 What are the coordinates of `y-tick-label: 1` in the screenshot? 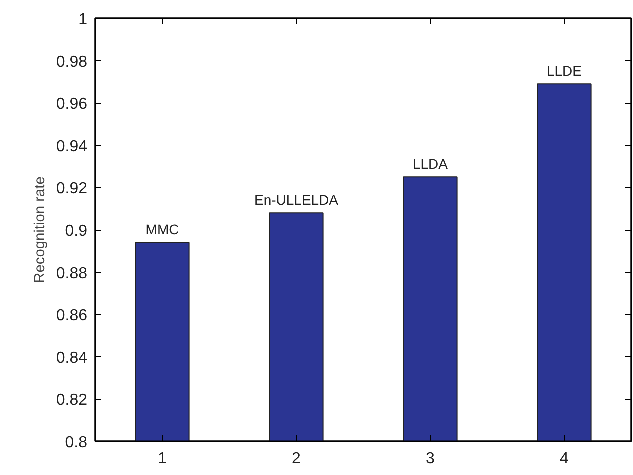 It's located at (83, 20).